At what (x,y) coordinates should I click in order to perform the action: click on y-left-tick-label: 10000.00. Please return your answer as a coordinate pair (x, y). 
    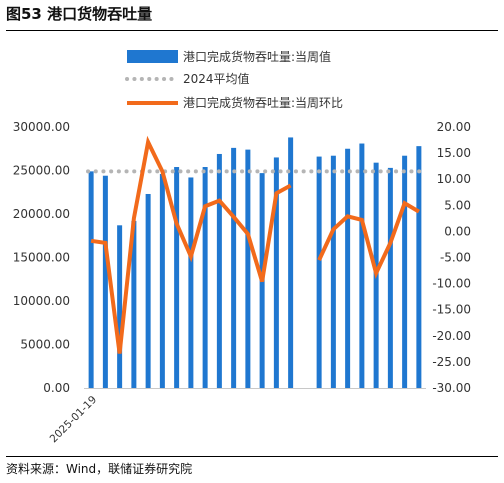
    Looking at the image, I should click on (41, 301).